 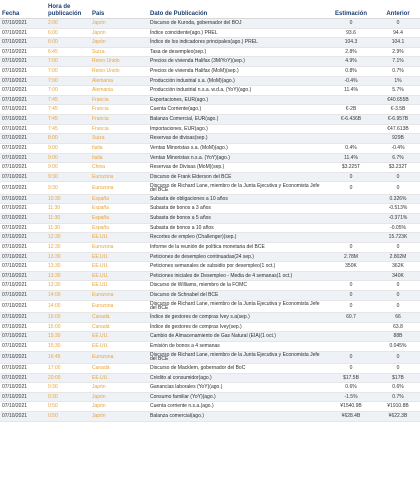 What do you see at coordinates (237, 237) in the screenshot?
I see `cell-event: Recortes de empleo (Challenger)(sep.)` at bounding box center [237, 237].